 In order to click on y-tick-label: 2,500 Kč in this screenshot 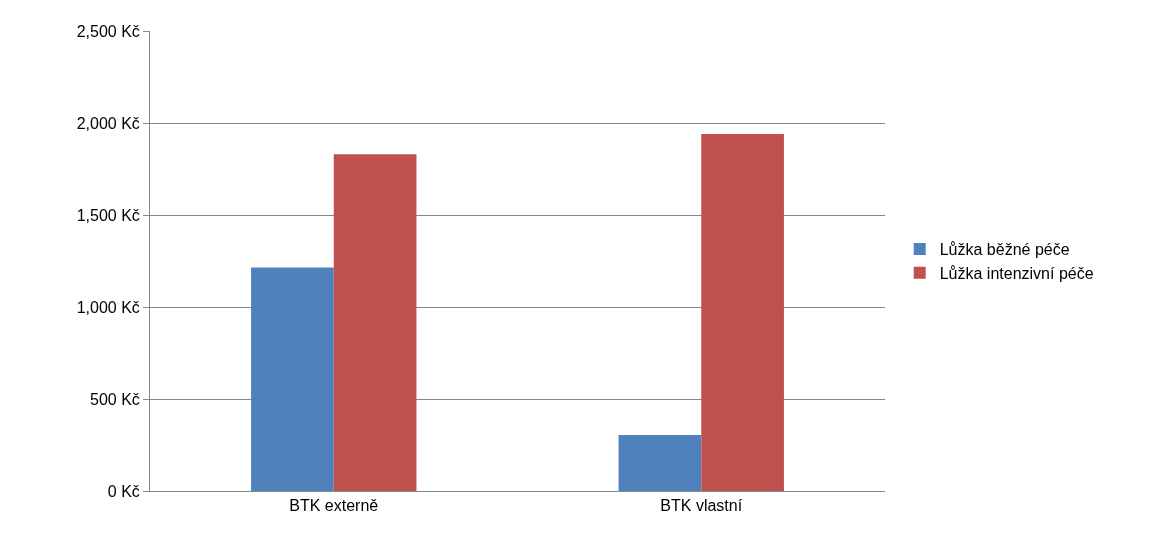, I will do `click(108, 31)`.